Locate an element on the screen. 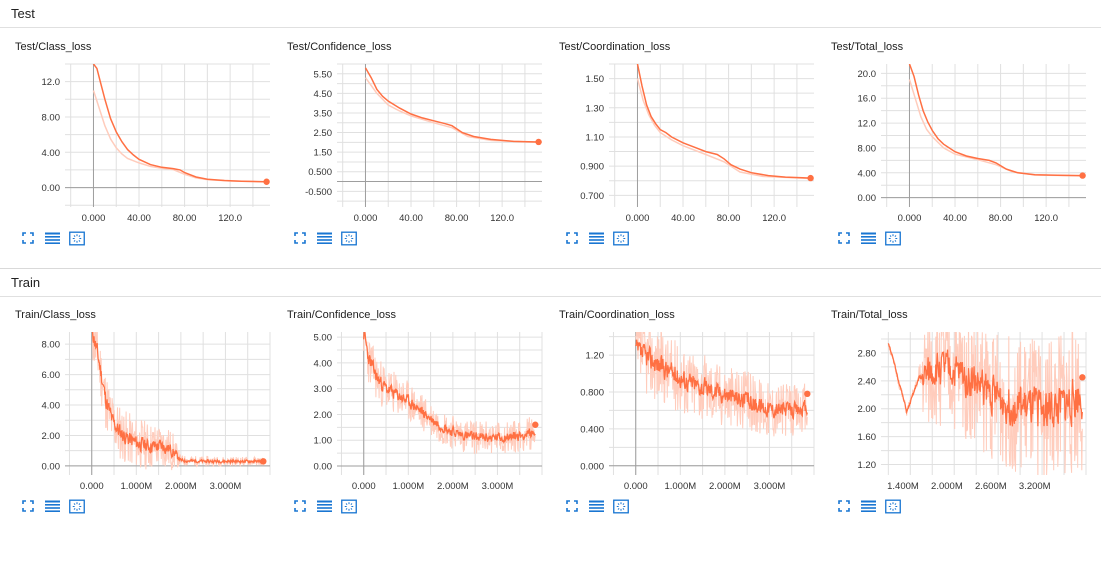 Image resolution: width=1101 pixels, height=561 pixels. chart-title: Test/Class_loss is located at coordinates (53, 47).